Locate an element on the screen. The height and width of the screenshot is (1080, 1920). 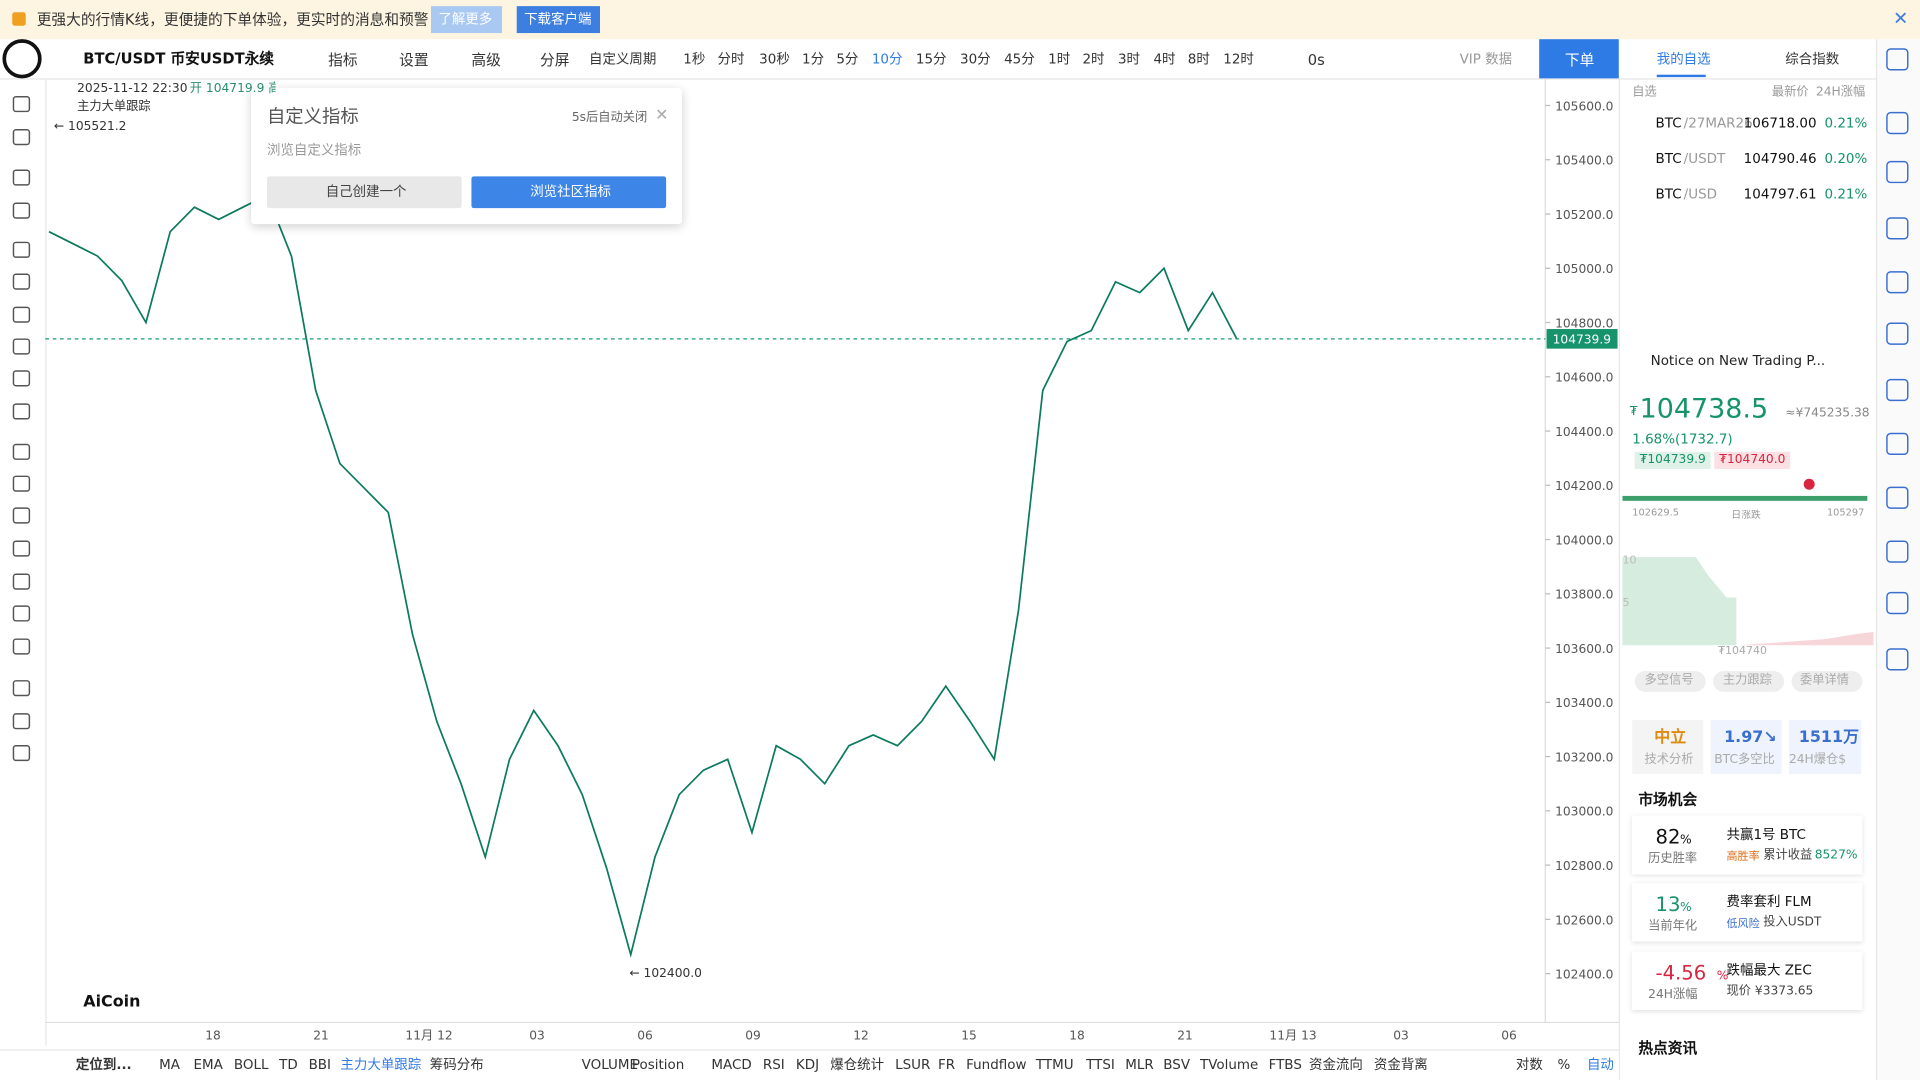
create-button is located at coordinates (364, 192).